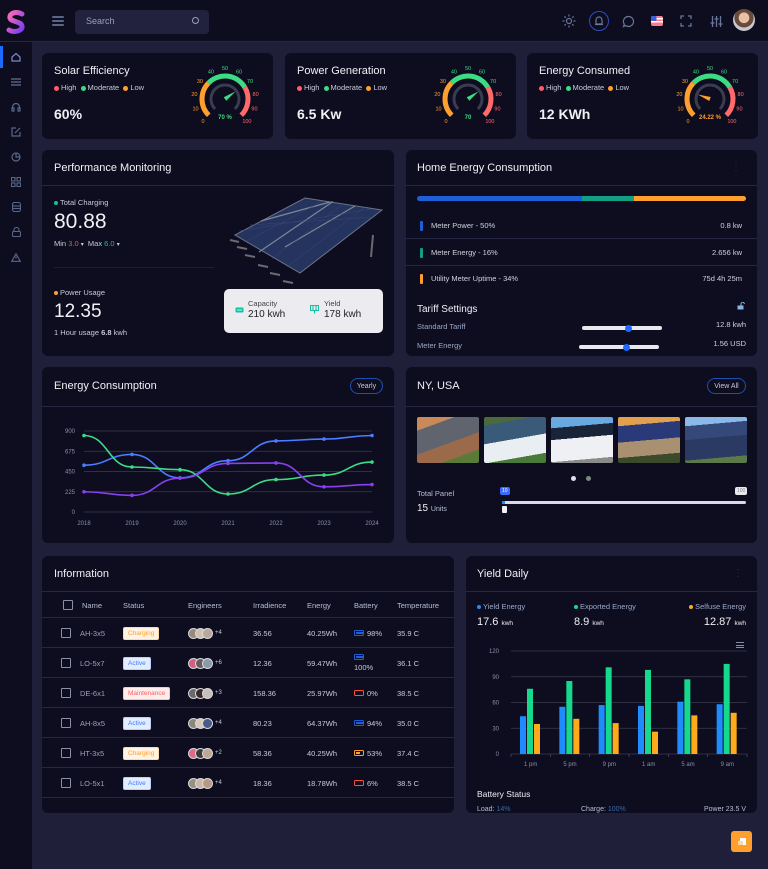 The width and height of the screenshot is (768, 869). What do you see at coordinates (573, 478) in the screenshot?
I see `carousel-dot-active` at bounding box center [573, 478].